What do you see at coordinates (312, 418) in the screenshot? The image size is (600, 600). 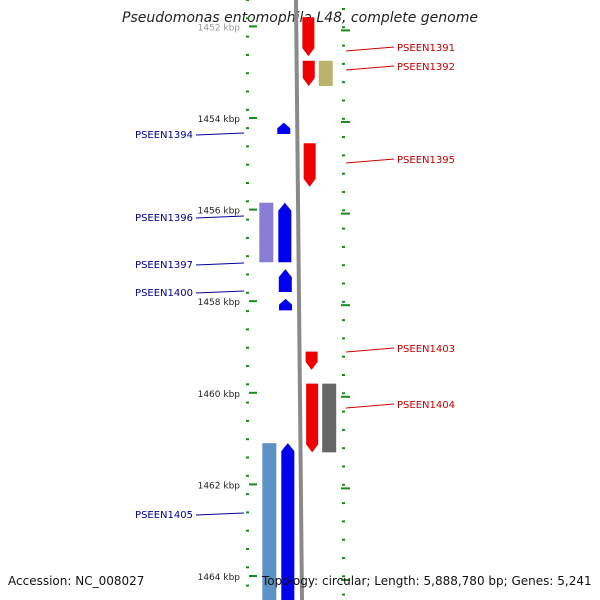 I see `gene-arrow-pseen1404` at bounding box center [312, 418].